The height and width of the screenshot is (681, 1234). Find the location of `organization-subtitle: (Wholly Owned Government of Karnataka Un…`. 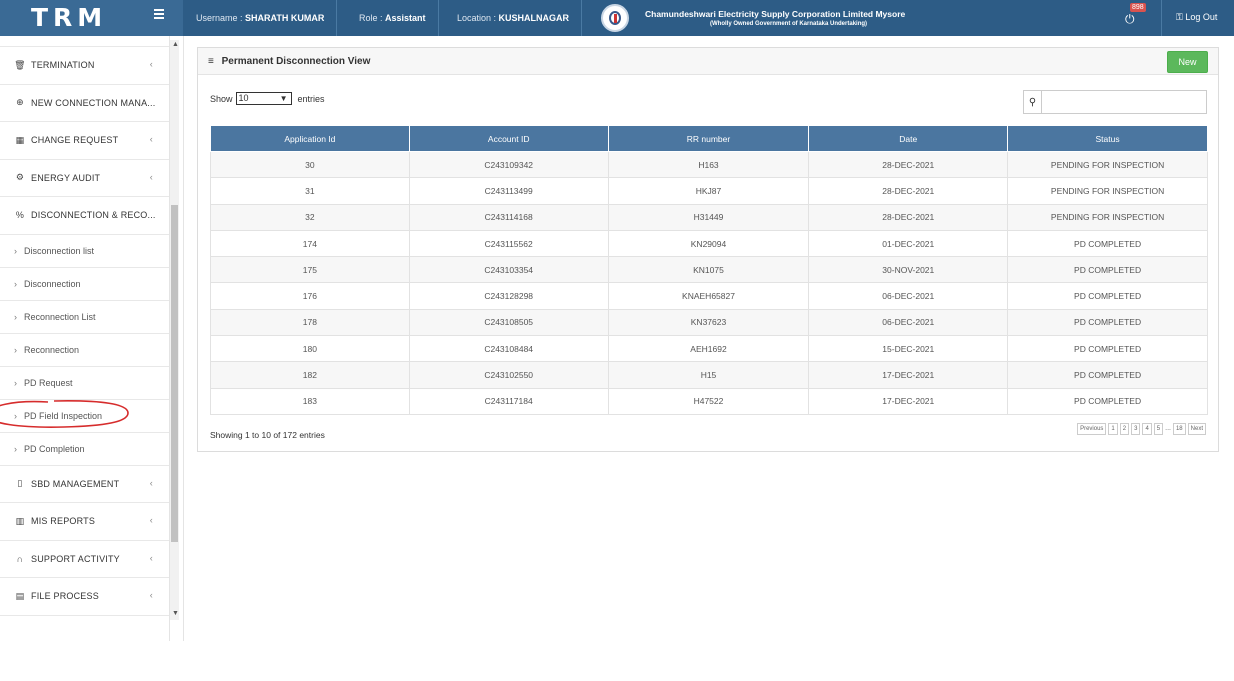

organization-subtitle: (Wholly Owned Government of Karnataka Un… is located at coordinates (789, 24).